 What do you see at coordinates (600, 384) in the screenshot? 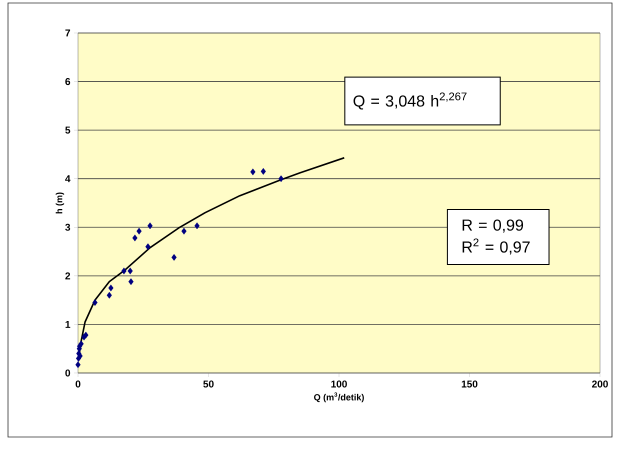
I see `x-tick-label: 200` at bounding box center [600, 384].